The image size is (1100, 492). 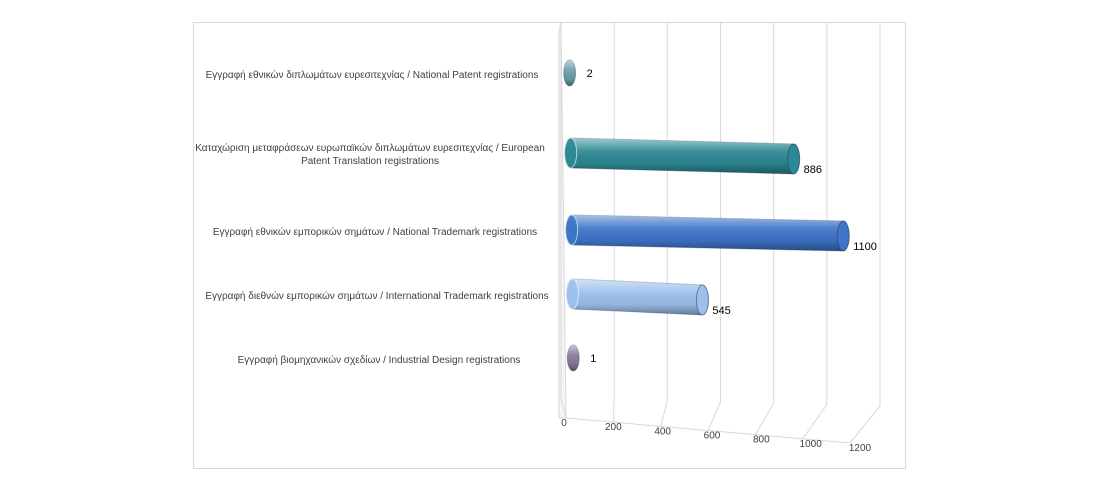 What do you see at coordinates (593, 359) in the screenshot?
I see `data-label: 1` at bounding box center [593, 359].